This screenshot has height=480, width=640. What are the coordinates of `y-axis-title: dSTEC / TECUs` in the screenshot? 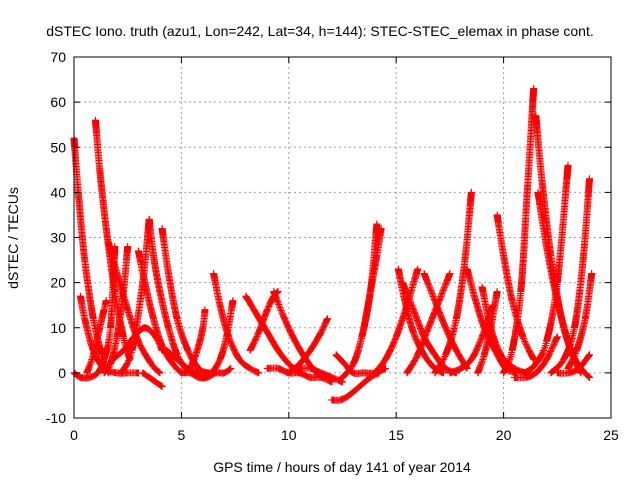 It's located at (13, 238).